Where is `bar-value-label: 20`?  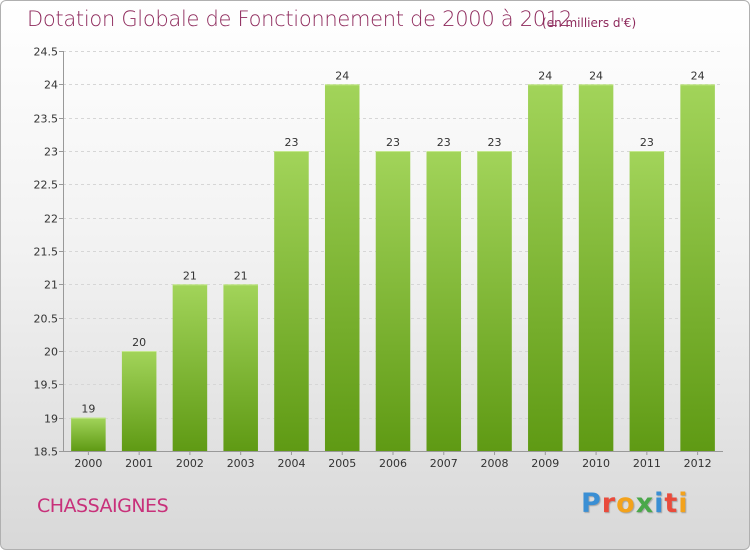 bar-value-label: 20 is located at coordinates (139, 342).